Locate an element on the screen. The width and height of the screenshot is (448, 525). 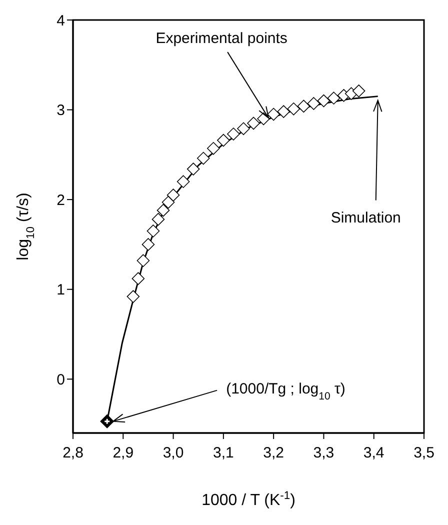
x-tick-label: 3,4 is located at coordinates (373, 453).